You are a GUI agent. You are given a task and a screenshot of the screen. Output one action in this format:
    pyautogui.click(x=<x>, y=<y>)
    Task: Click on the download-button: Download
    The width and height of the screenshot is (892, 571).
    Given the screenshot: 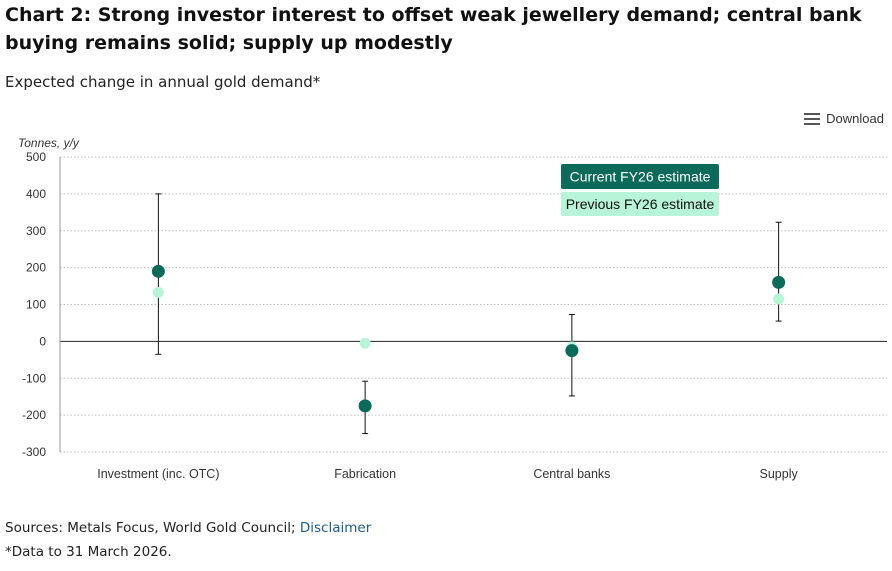 What is the action you would take?
    pyautogui.click(x=844, y=118)
    